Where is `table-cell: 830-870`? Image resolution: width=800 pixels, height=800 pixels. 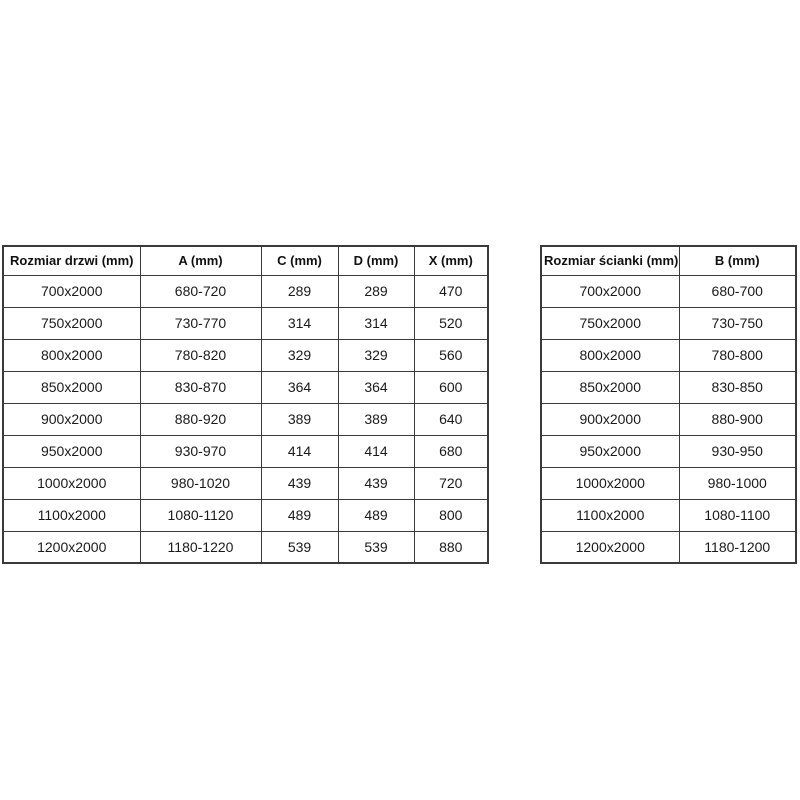
table-cell: 830-870 is located at coordinates (200, 387).